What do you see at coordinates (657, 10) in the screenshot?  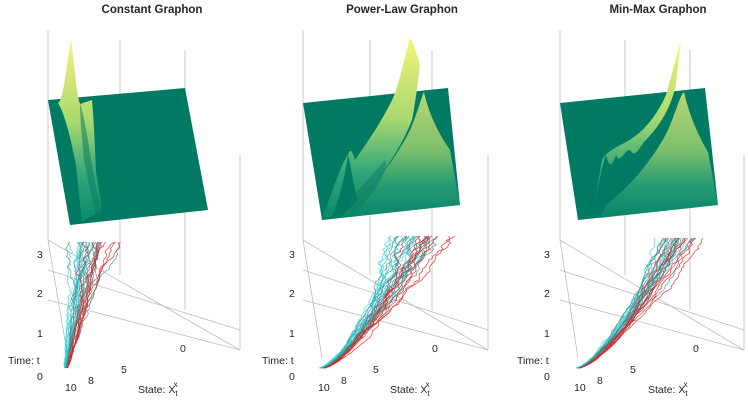 I see `chart-title: Min-Max Graphon` at bounding box center [657, 10].